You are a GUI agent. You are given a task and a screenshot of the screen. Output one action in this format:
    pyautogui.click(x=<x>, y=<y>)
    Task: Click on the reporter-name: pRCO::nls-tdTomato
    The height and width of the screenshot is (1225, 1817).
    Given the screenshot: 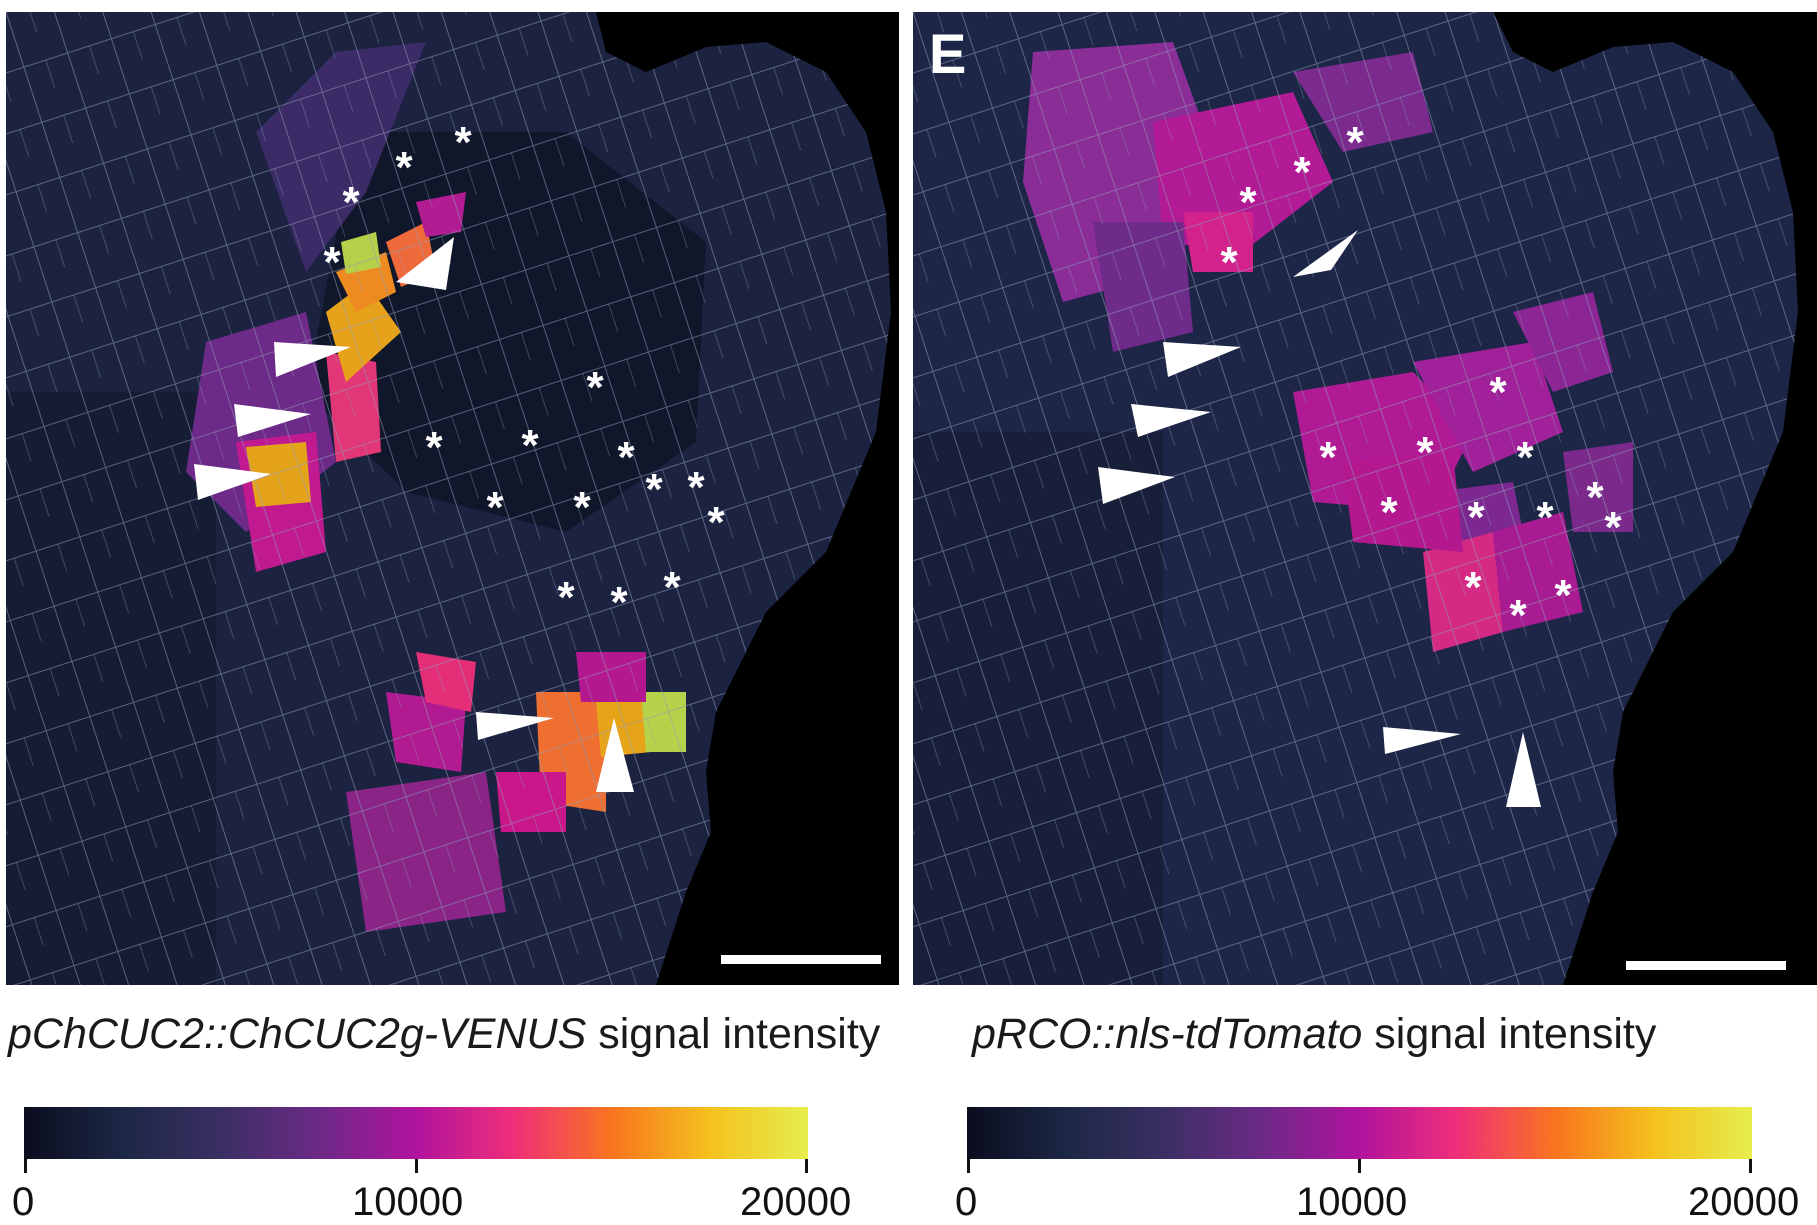 What is the action you would take?
    pyautogui.click(x=1167, y=1034)
    